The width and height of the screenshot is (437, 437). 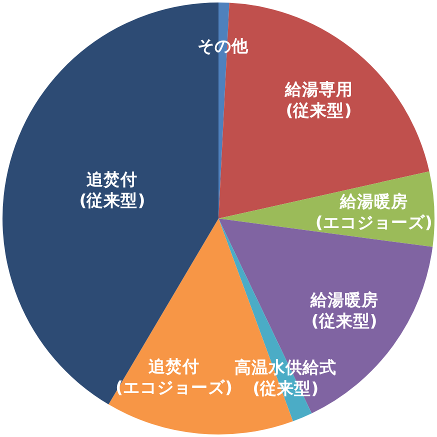 I want to click on slice-label: 追焚付 (従来型), so click(x=112, y=190).